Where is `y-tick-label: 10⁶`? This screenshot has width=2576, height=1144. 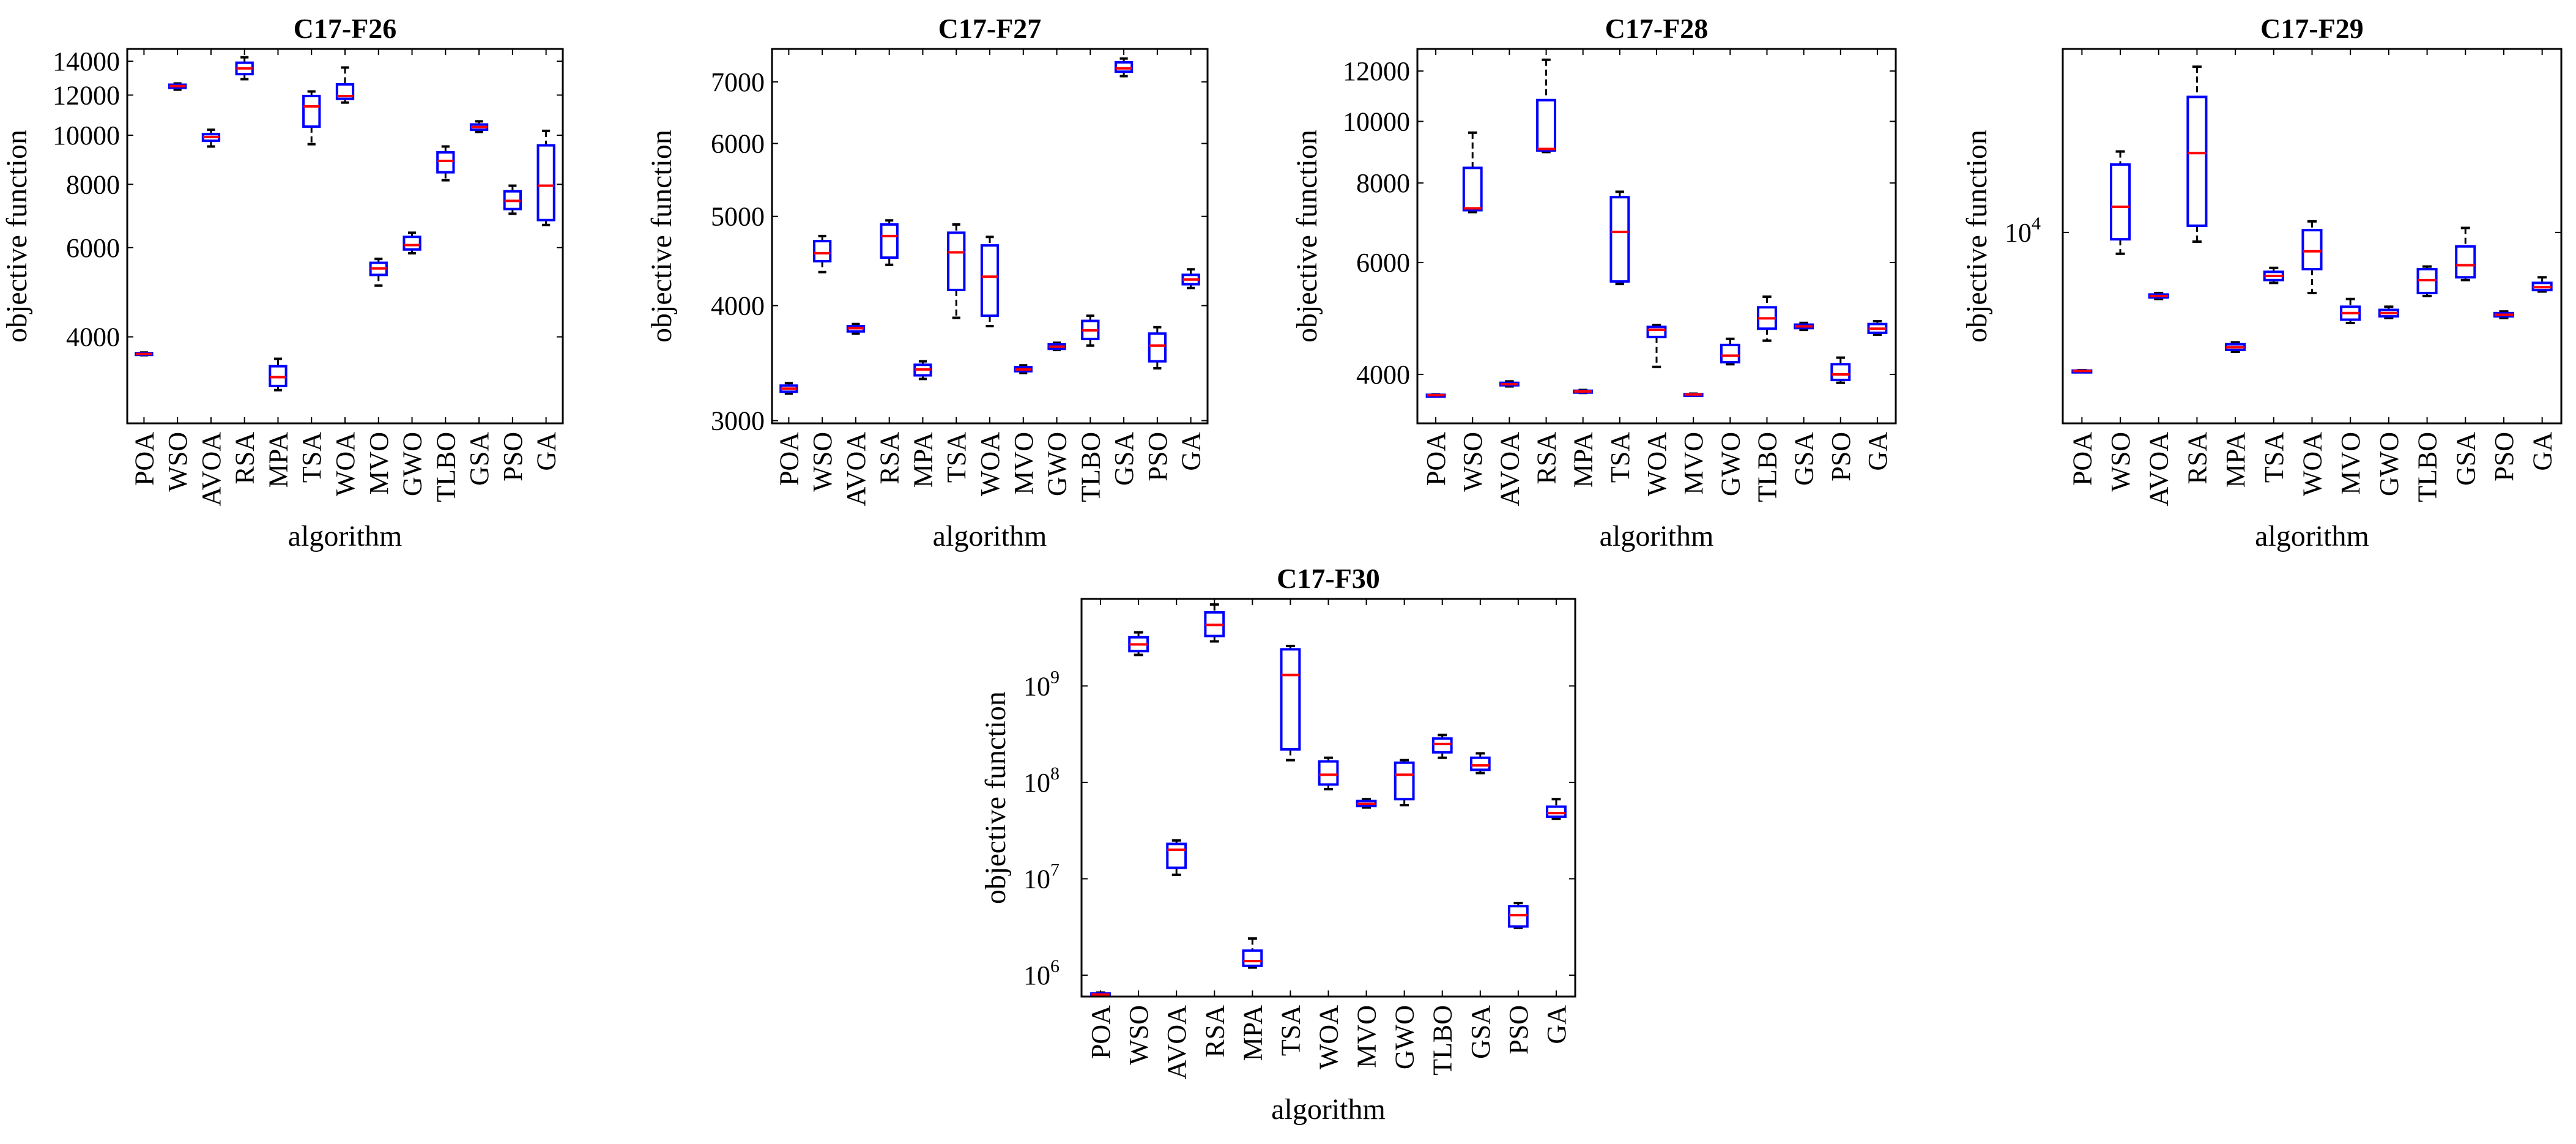
y-tick-label: 10⁶ is located at coordinates (1041, 973).